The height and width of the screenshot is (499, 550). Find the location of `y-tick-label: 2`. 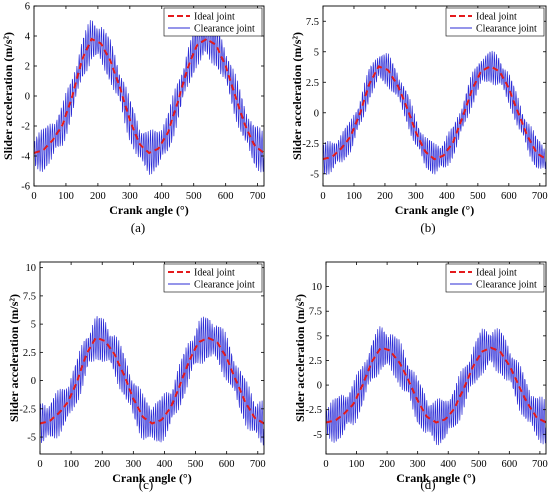

y-tick-label: 2 is located at coordinates (27, 67).